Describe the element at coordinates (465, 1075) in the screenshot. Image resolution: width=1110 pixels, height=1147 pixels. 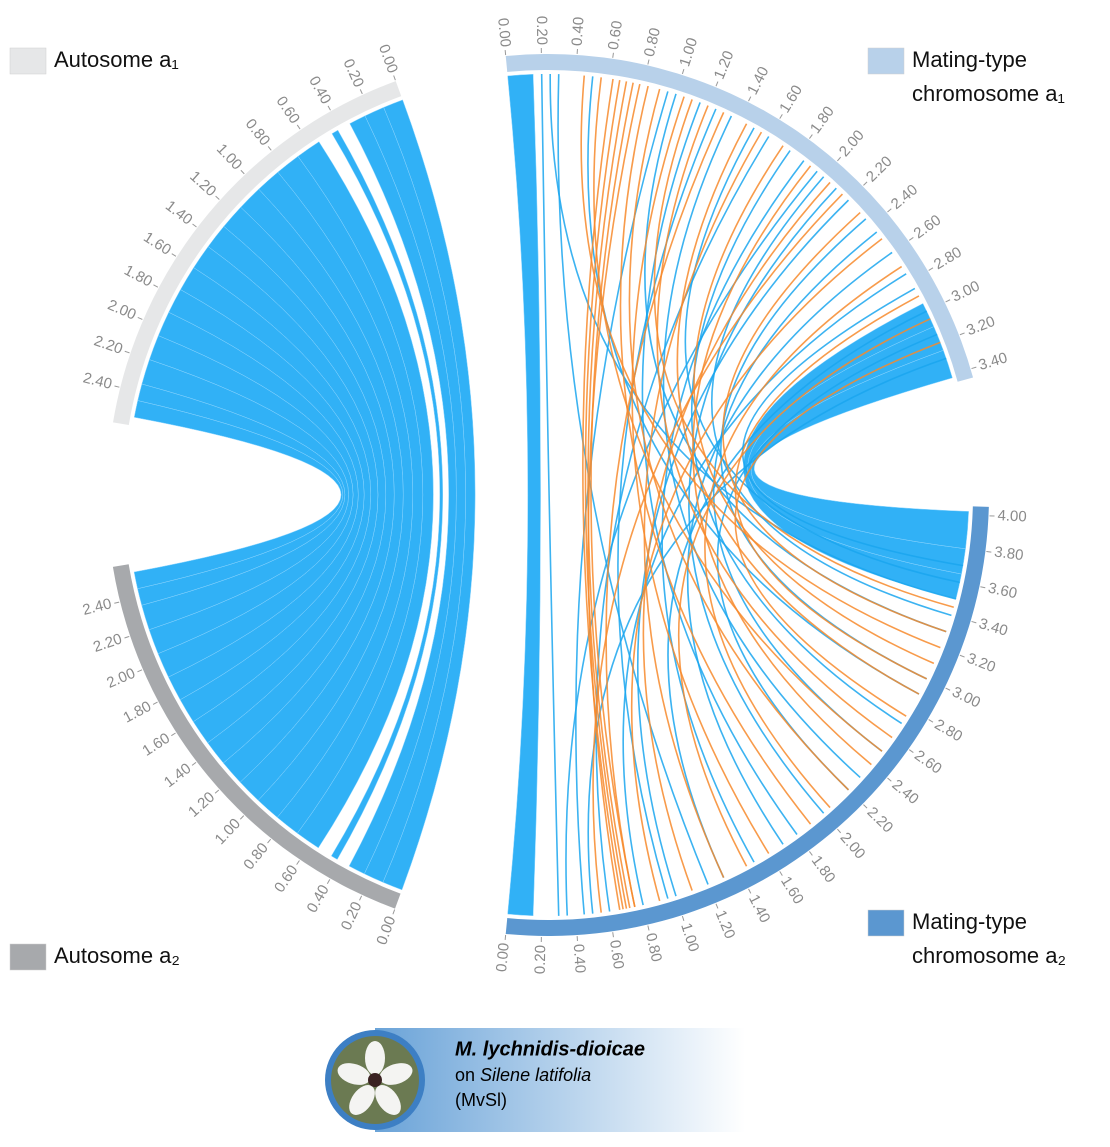
I see `caption-host-prefix: on` at that location.